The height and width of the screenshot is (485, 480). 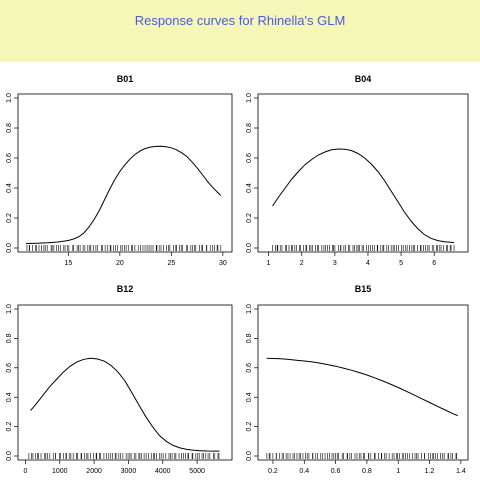 I want to click on x-tick-label: 1000, so click(x=60, y=471).